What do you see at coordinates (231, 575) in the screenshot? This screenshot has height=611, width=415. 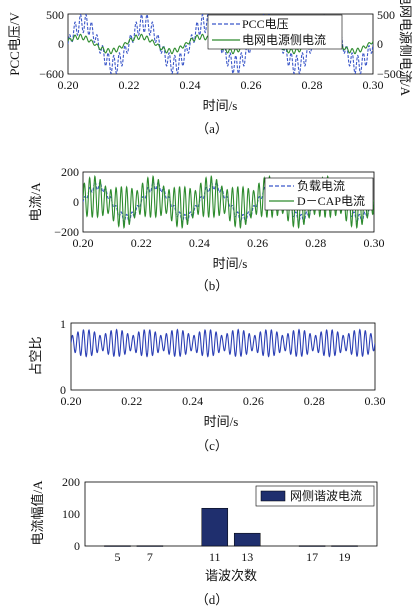 I see `x-axis-label: 谐波次数` at bounding box center [231, 575].